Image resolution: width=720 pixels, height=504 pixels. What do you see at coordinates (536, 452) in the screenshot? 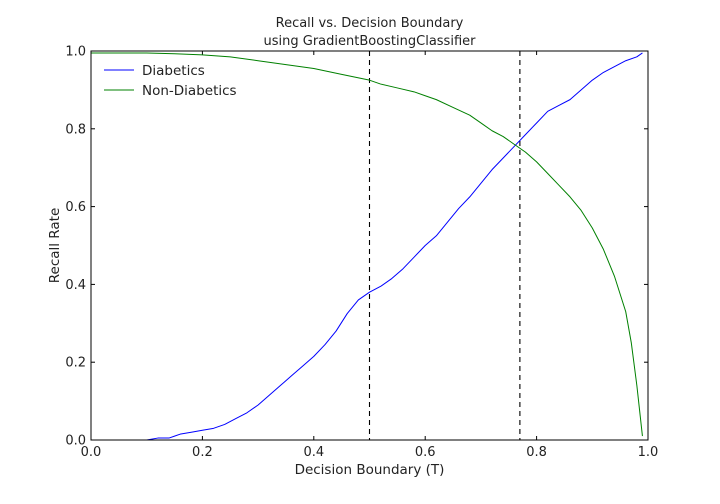
I see `x-tick-label: 0.8` at bounding box center [536, 452].